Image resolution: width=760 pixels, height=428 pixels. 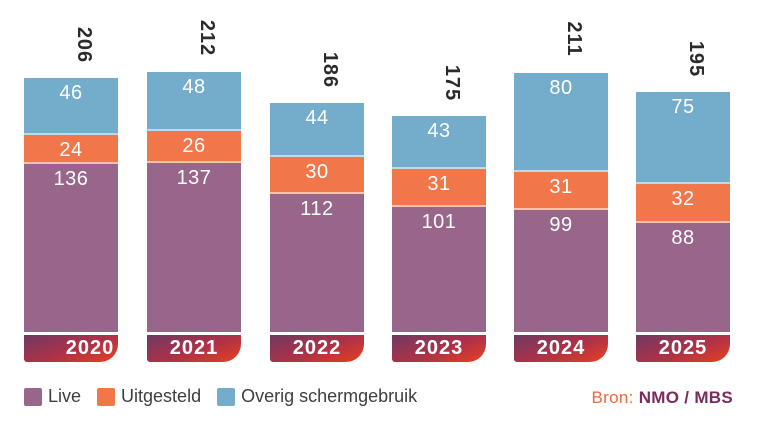 I want to click on segment-overig-schermgebruik-2021: 48, so click(x=194, y=101).